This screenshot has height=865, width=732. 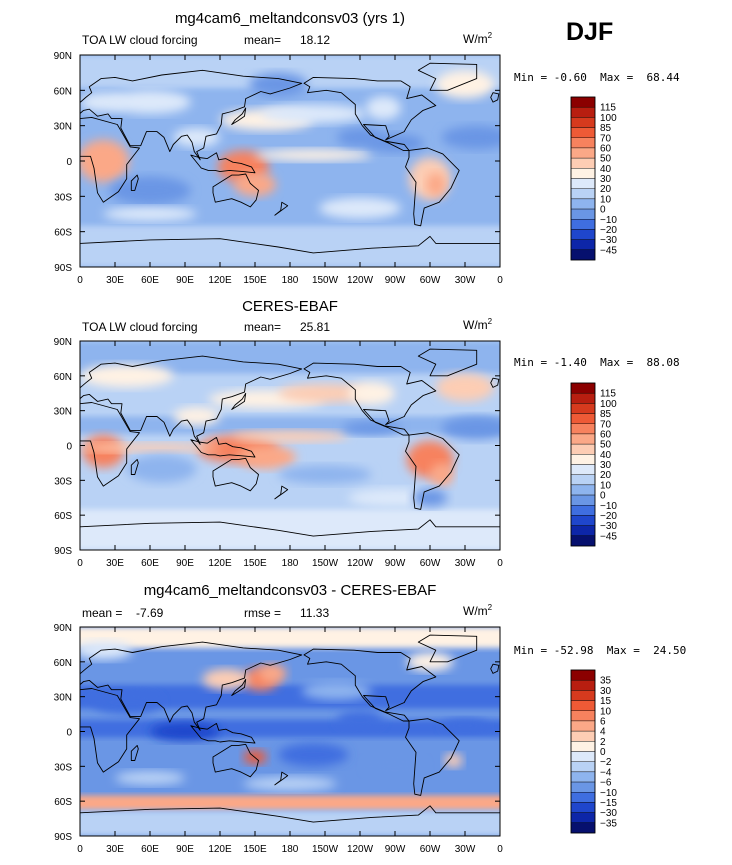 What do you see at coordinates (606, 414) in the screenshot?
I see `colorbar-level-label: 85` at bounding box center [606, 414].